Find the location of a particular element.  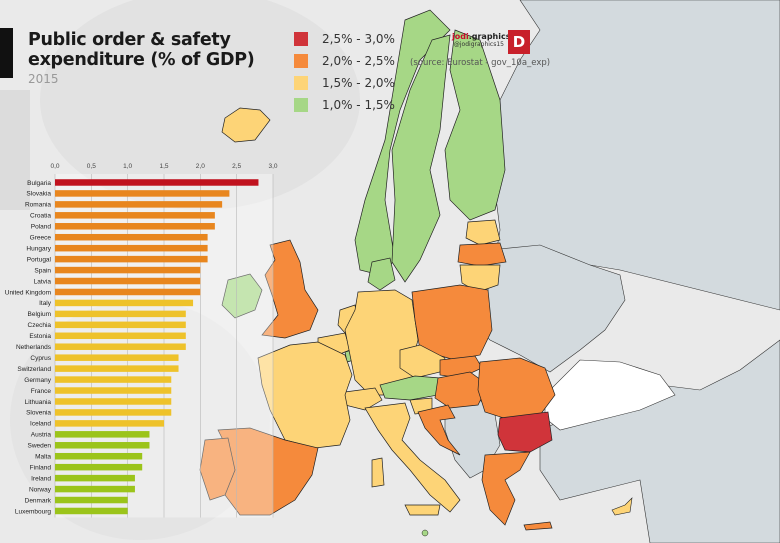

category-label: Iceland is located at coordinates (40, 424).